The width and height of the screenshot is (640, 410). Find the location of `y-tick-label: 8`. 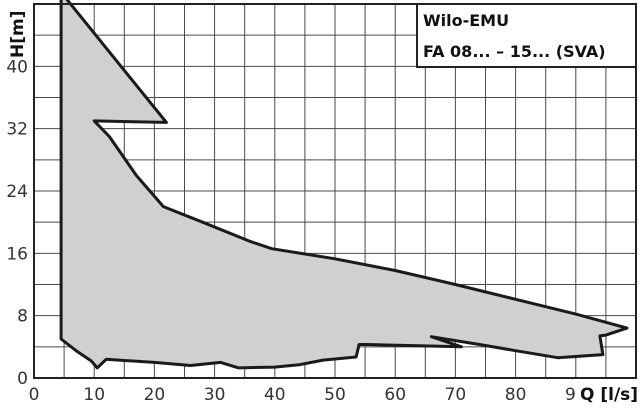

y-tick-label: 8 is located at coordinates (22, 317).